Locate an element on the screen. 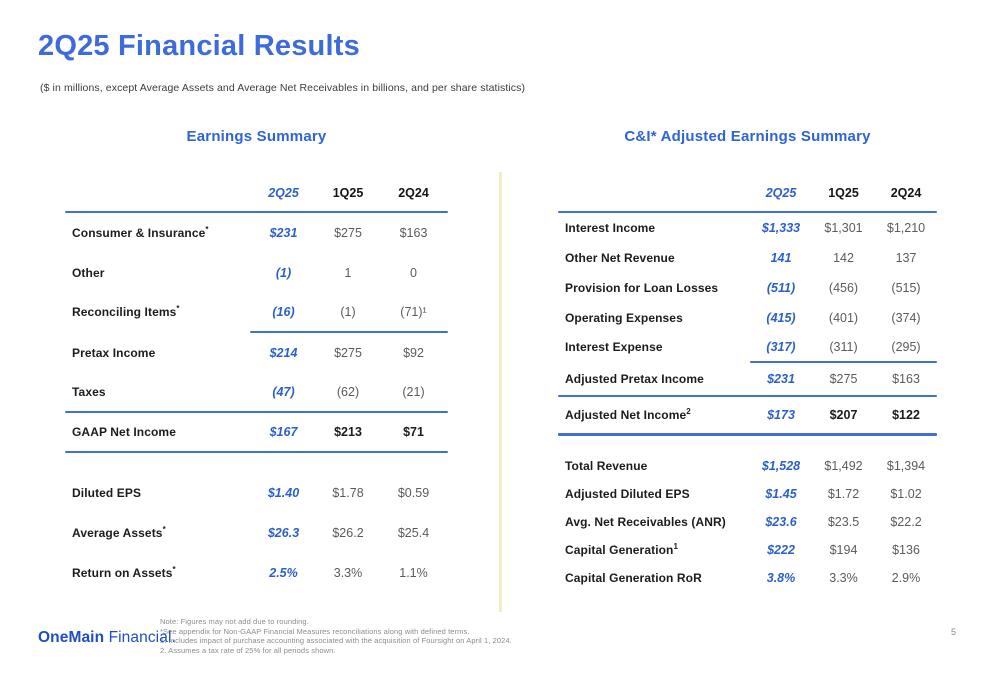  value-2q24: (374) is located at coordinates (906, 318).